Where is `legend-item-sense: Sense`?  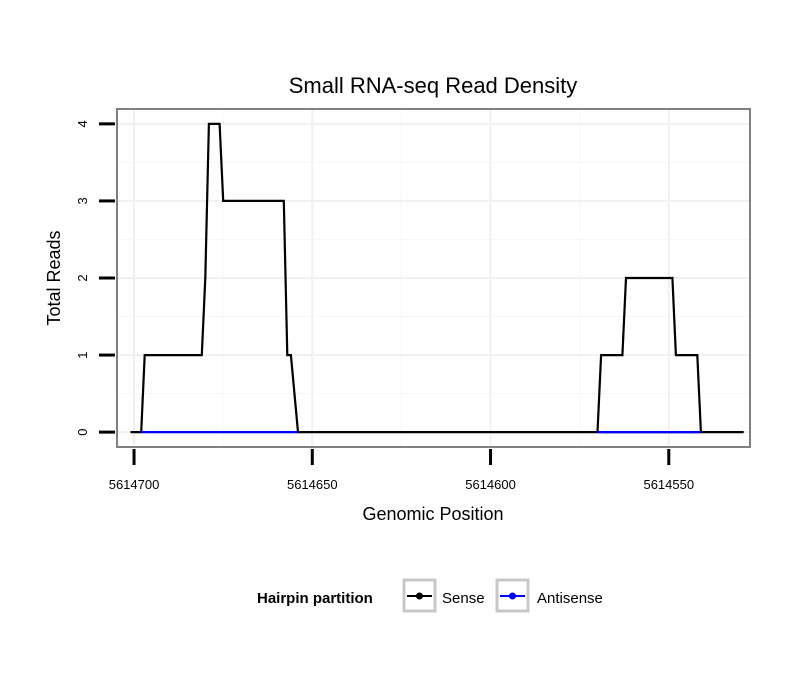 legend-item-sense: Sense is located at coordinates (443, 595).